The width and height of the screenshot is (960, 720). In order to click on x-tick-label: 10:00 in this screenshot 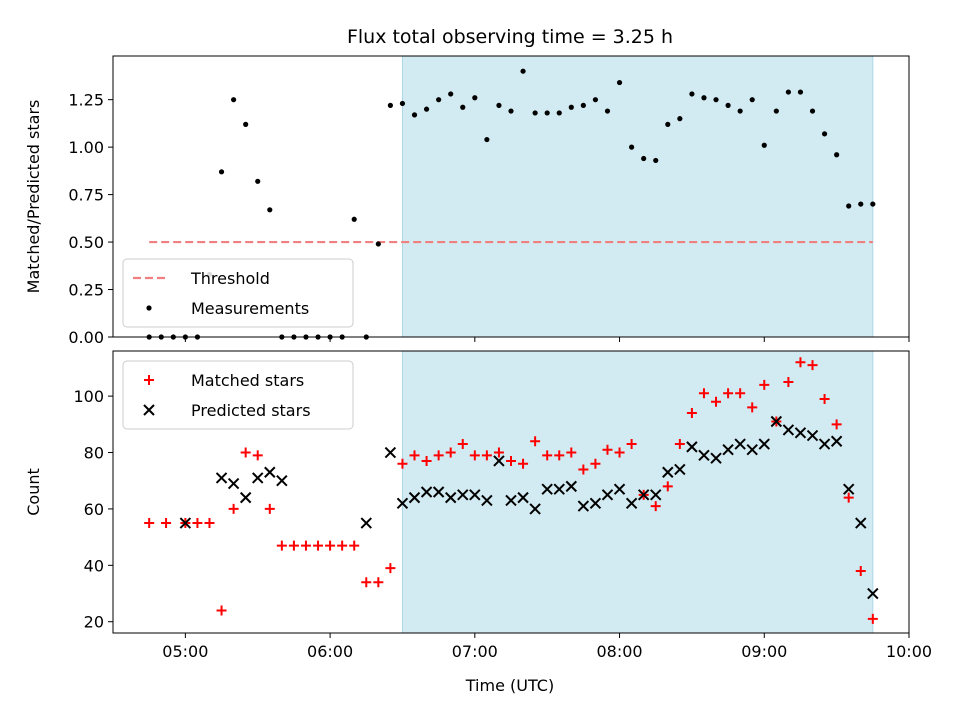, I will do `click(909, 651)`.